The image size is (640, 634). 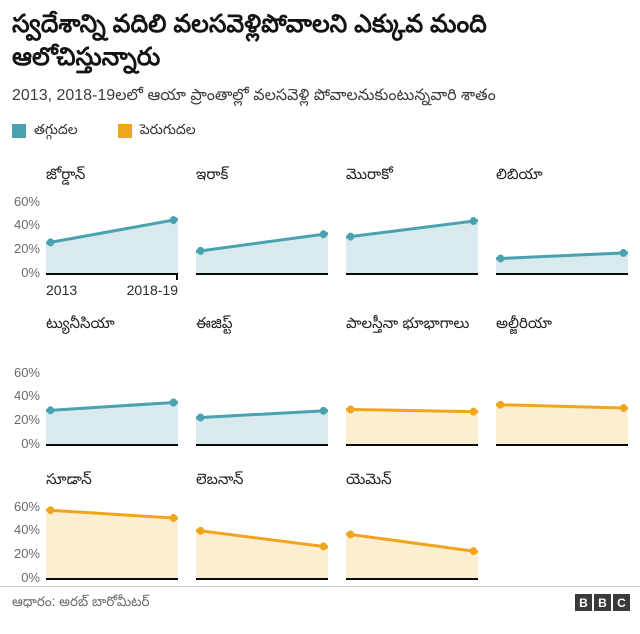 I want to click on legend-item-orange: పెరుగుదల, so click(x=156, y=131).